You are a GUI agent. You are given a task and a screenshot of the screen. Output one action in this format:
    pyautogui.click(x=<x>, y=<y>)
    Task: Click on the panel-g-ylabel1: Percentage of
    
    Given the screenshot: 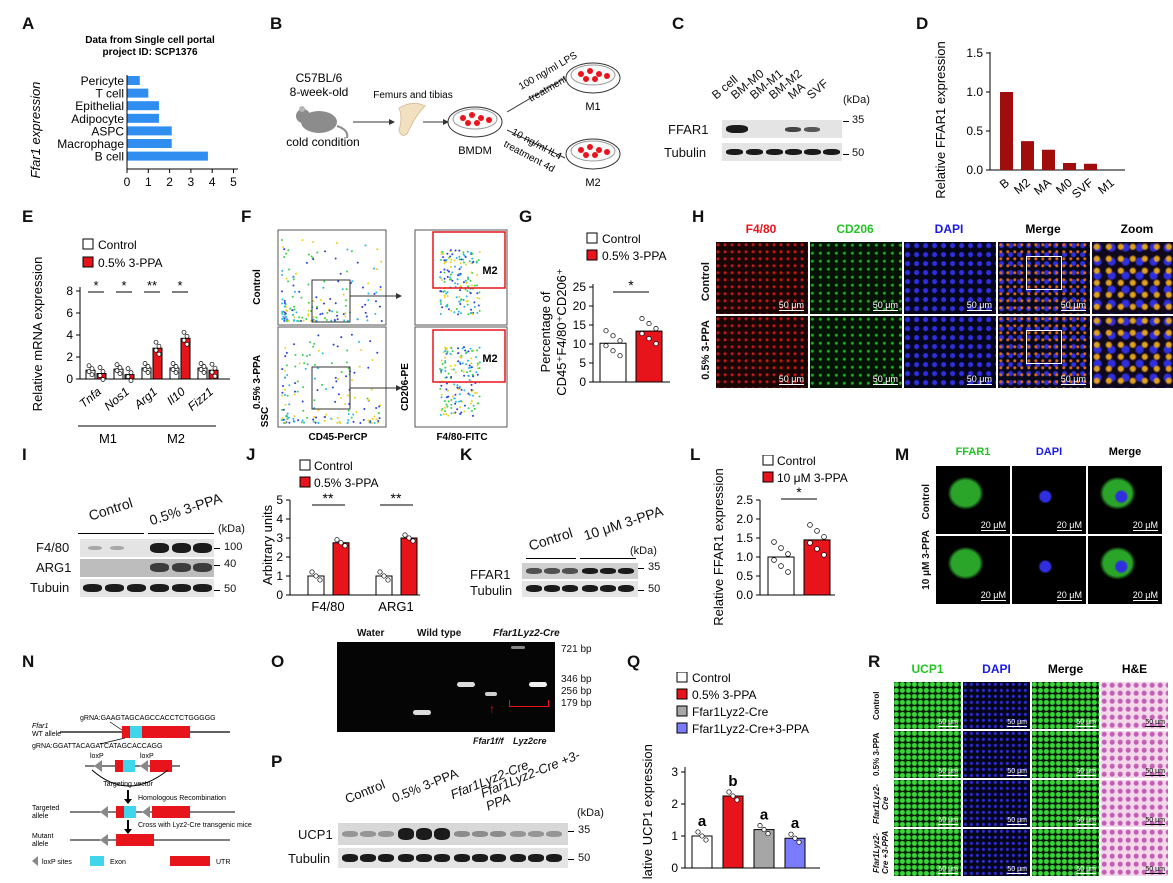 What is the action you would take?
    pyautogui.click(x=545, y=331)
    